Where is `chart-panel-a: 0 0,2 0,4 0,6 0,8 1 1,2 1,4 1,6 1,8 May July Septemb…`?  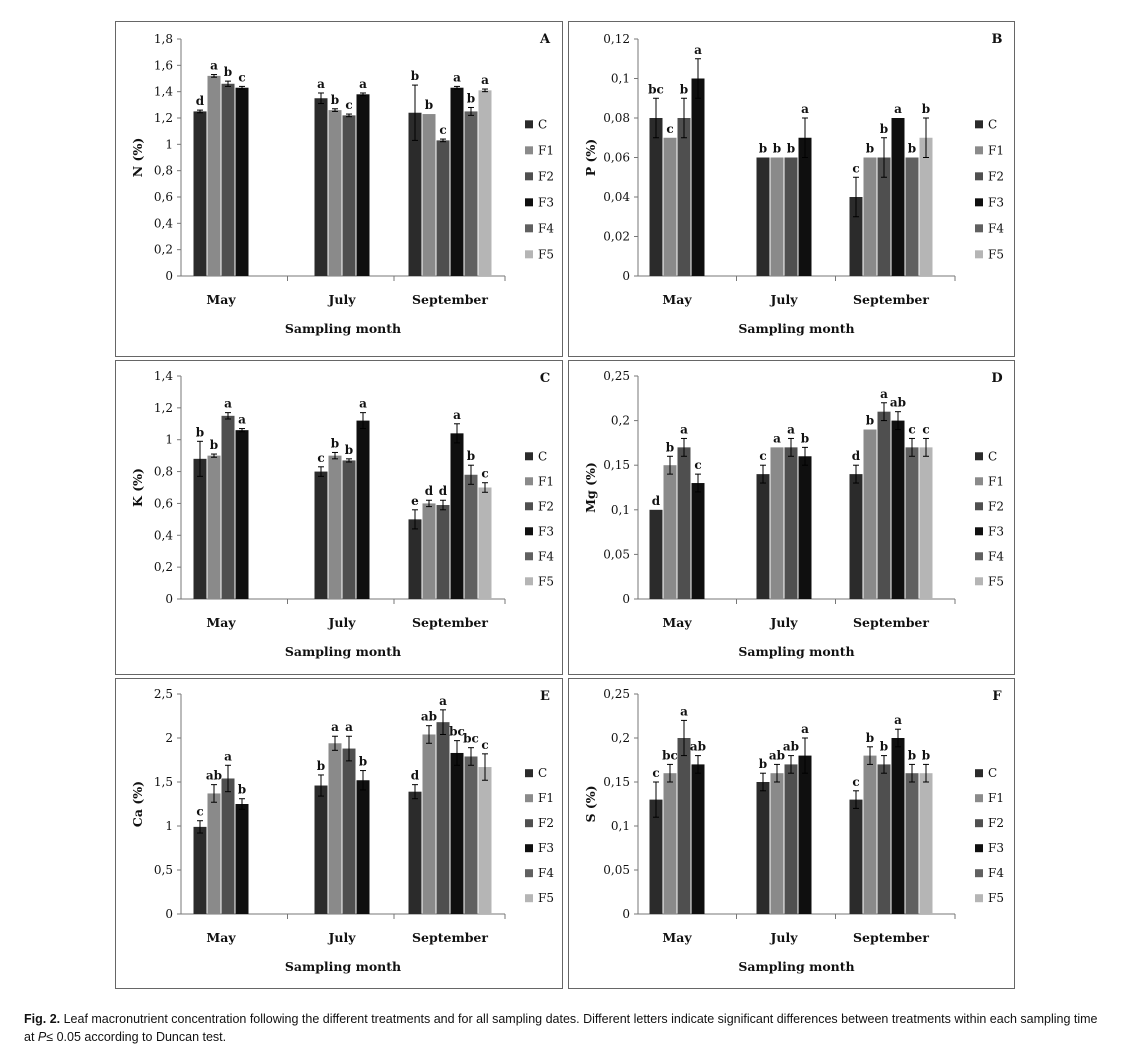
chart-panel-a: 0 0,2 0,4 0,6 0,8 1 1,2 1,4 1,6 1,8 May July Septemb… is located at coordinates (339, 189).